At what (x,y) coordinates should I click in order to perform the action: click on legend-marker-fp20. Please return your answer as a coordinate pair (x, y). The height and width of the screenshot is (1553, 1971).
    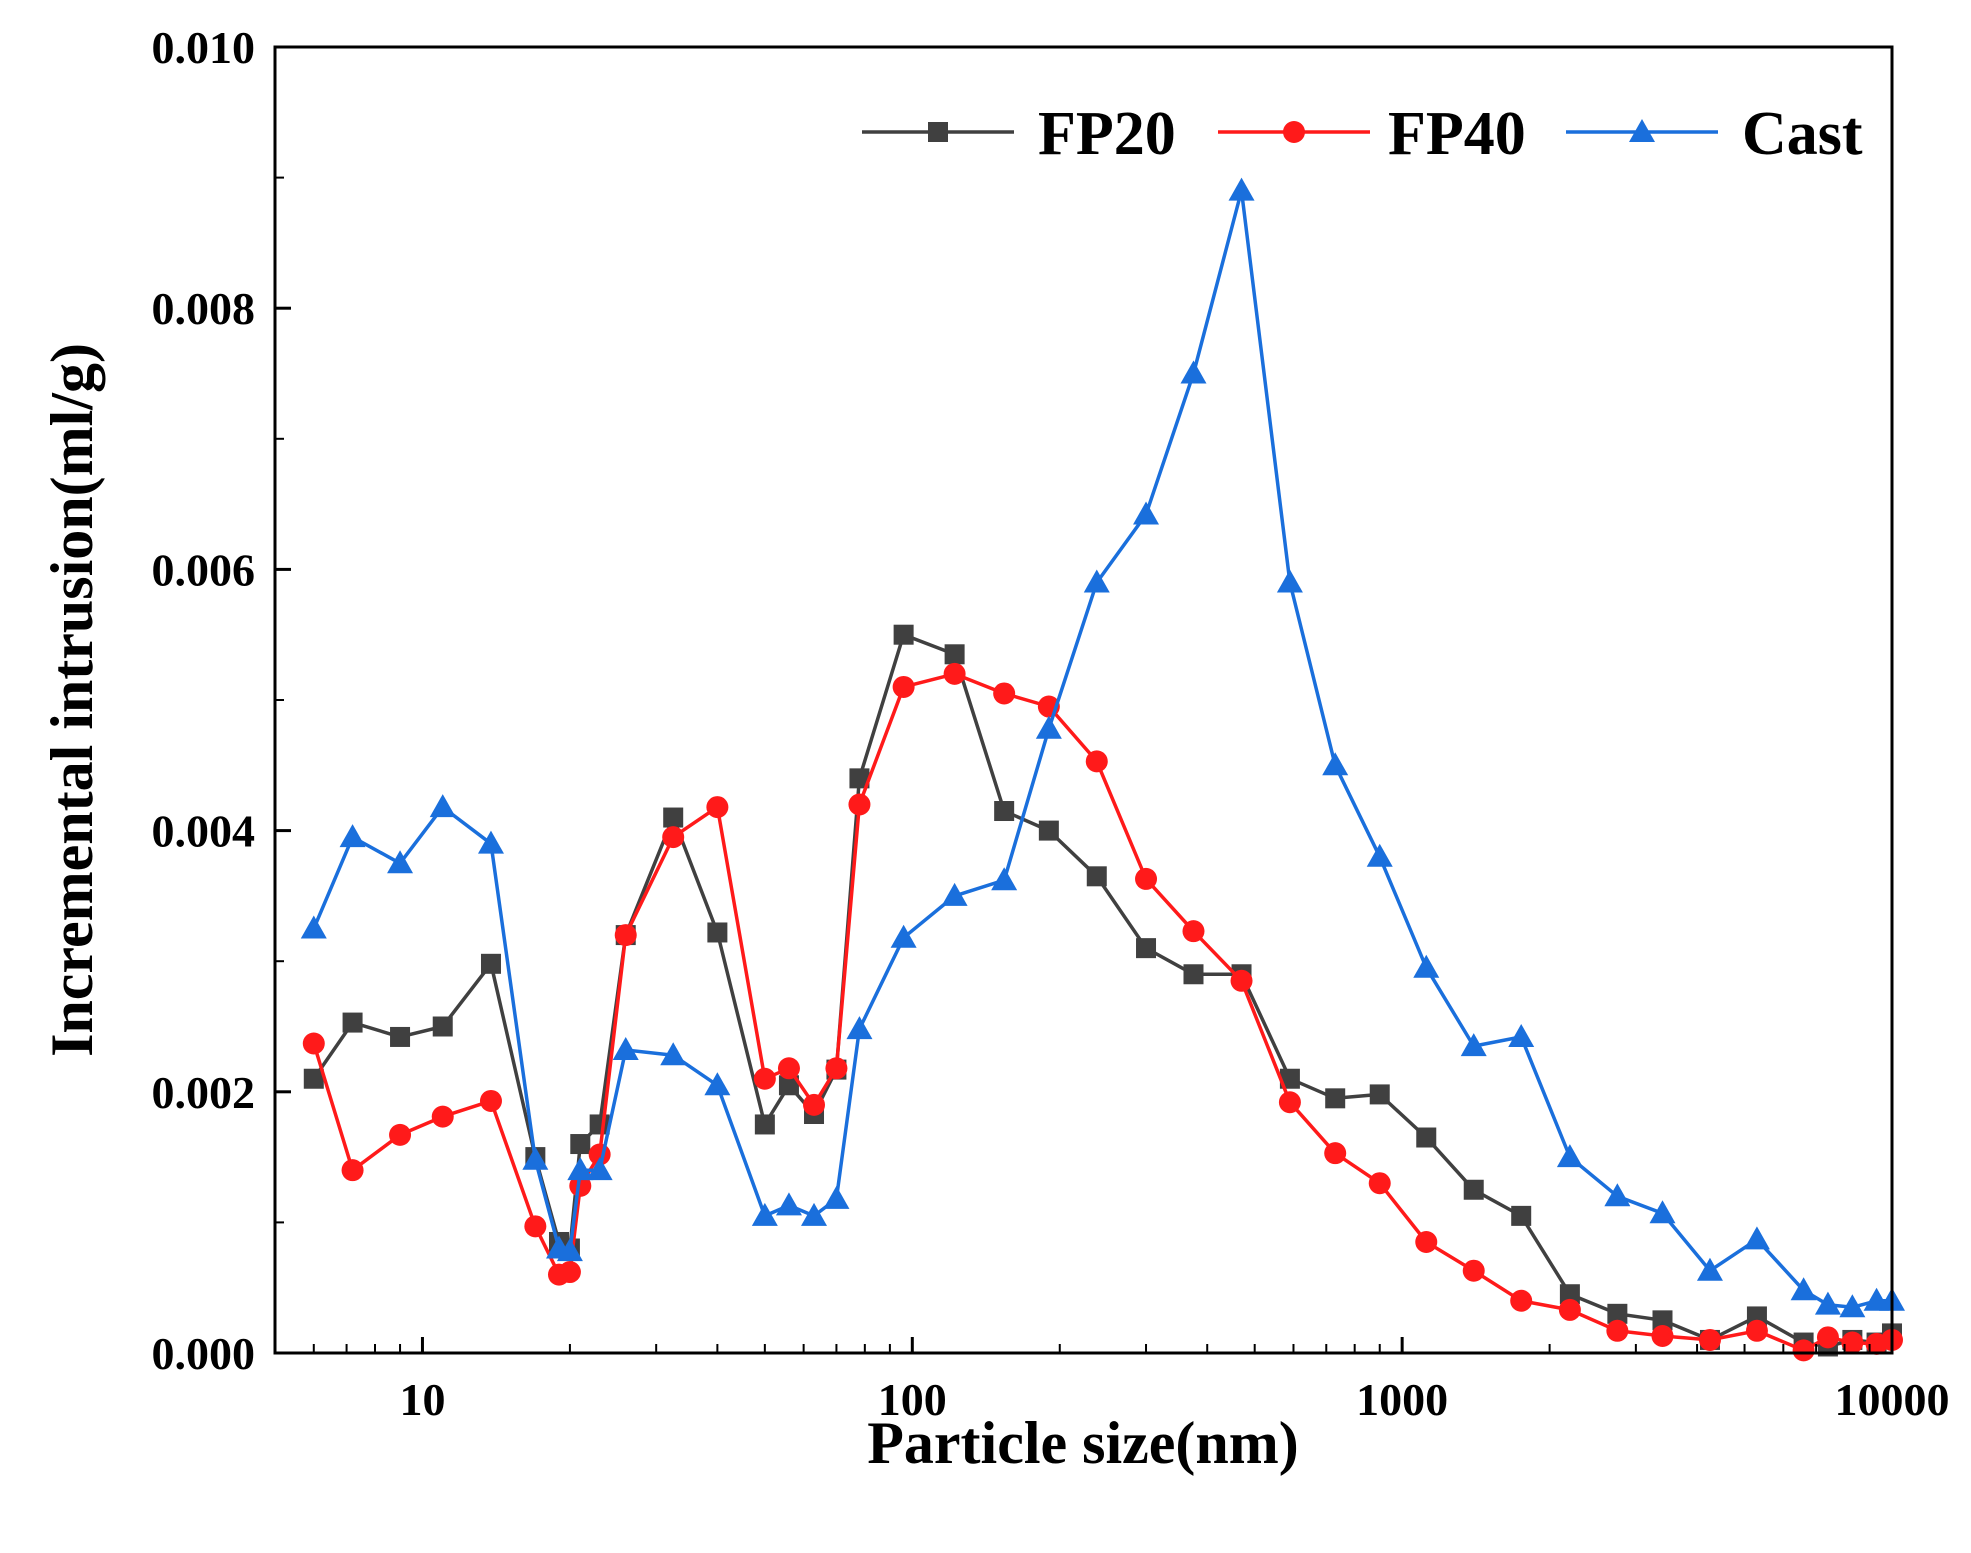
    Looking at the image, I should click on (938, 132).